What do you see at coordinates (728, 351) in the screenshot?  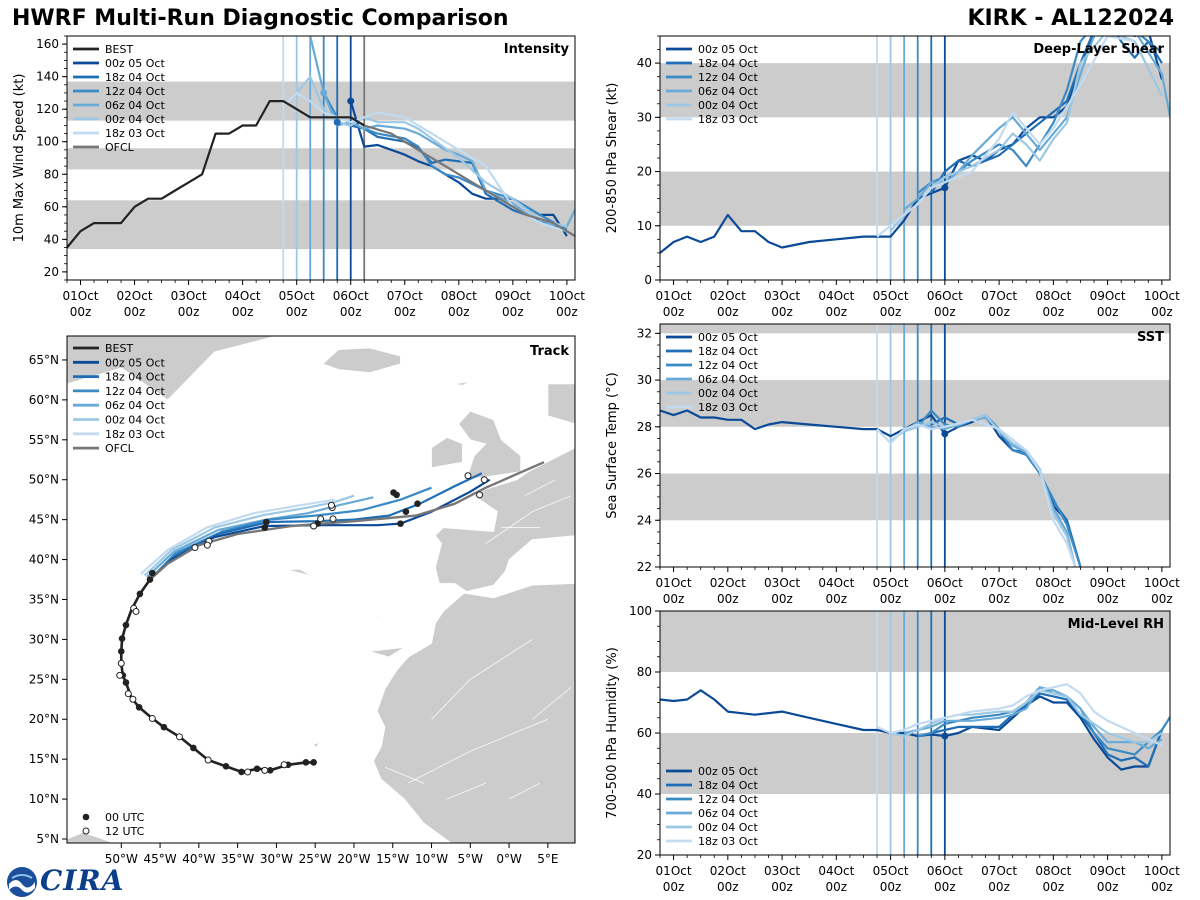 I see `sst-legend-label-18z-04-oct: 18z 04 Oct` at bounding box center [728, 351].